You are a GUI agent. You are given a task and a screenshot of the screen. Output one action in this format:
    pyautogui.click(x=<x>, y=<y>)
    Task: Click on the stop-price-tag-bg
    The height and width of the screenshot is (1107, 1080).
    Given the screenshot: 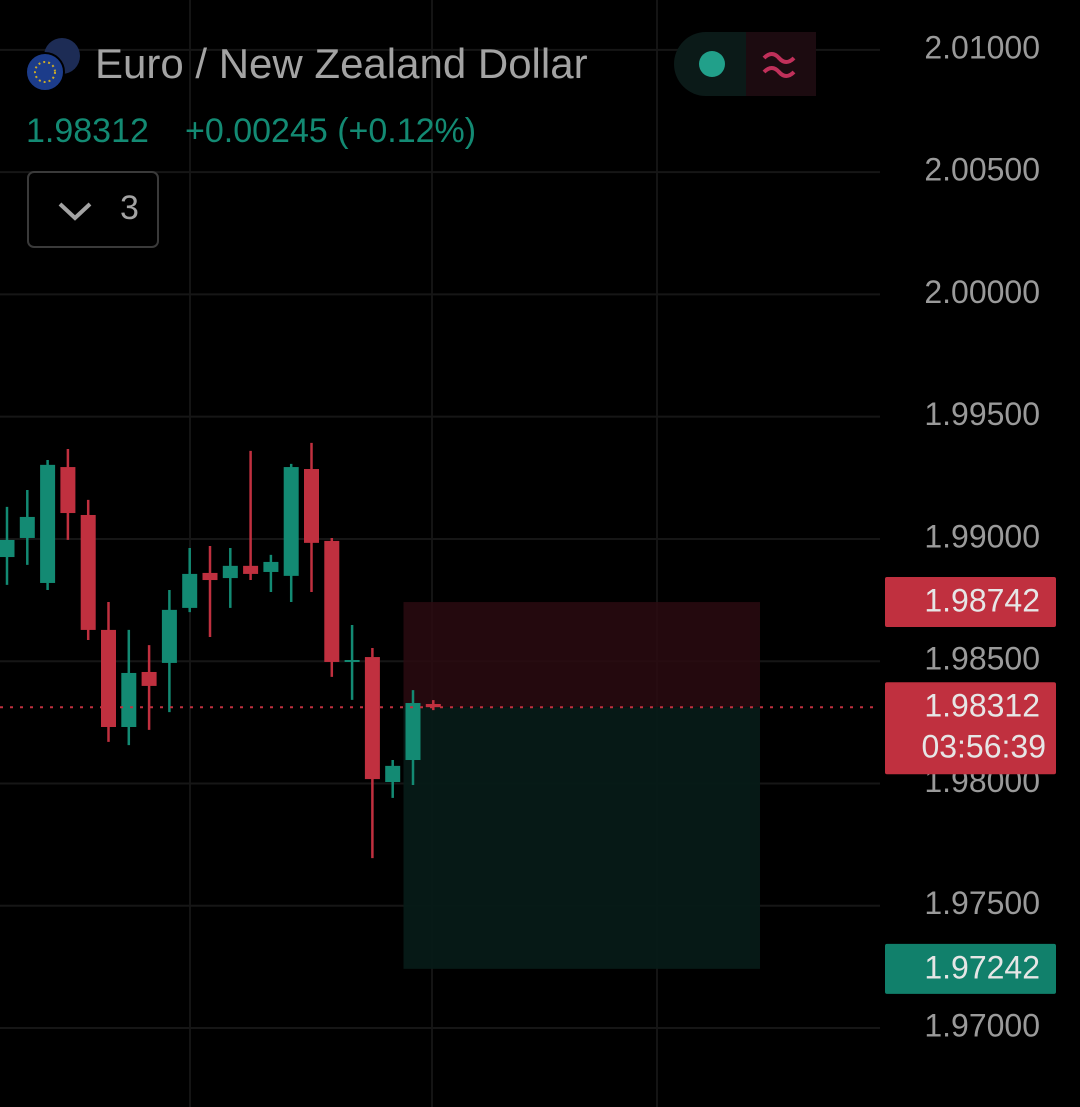 What is the action you would take?
    pyautogui.click(x=970, y=602)
    